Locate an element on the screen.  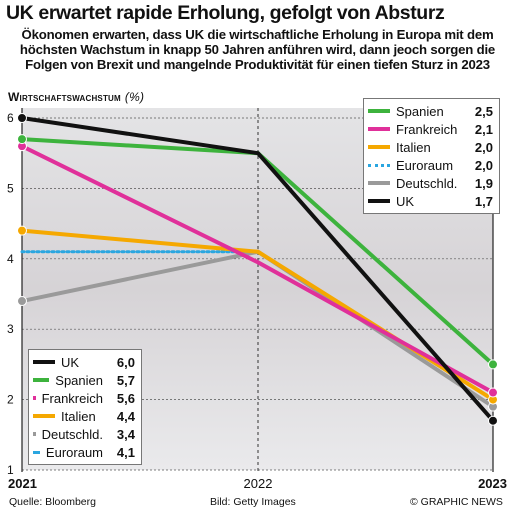
legend-item: Euroraum 4,1 is located at coordinates (84, 452).